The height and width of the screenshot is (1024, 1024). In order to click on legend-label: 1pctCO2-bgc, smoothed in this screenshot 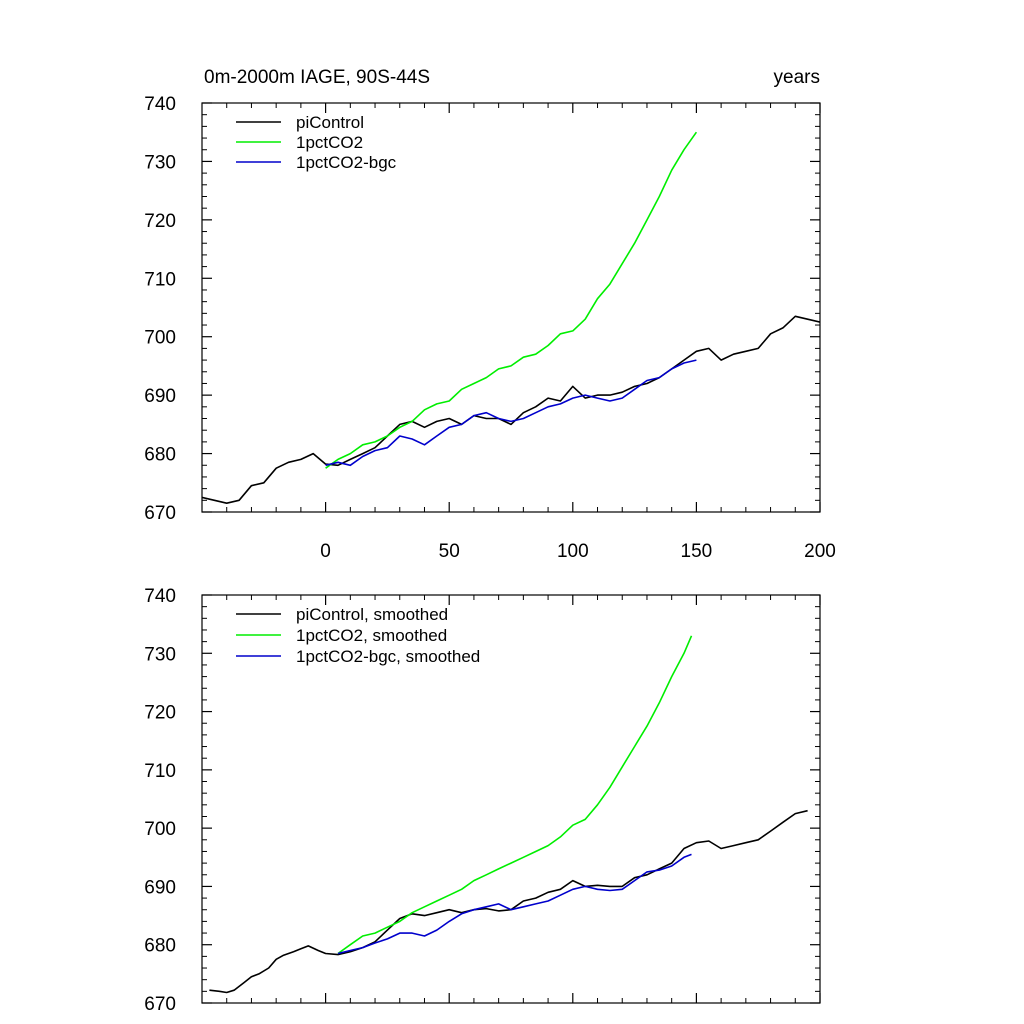, I will do `click(388, 656)`.